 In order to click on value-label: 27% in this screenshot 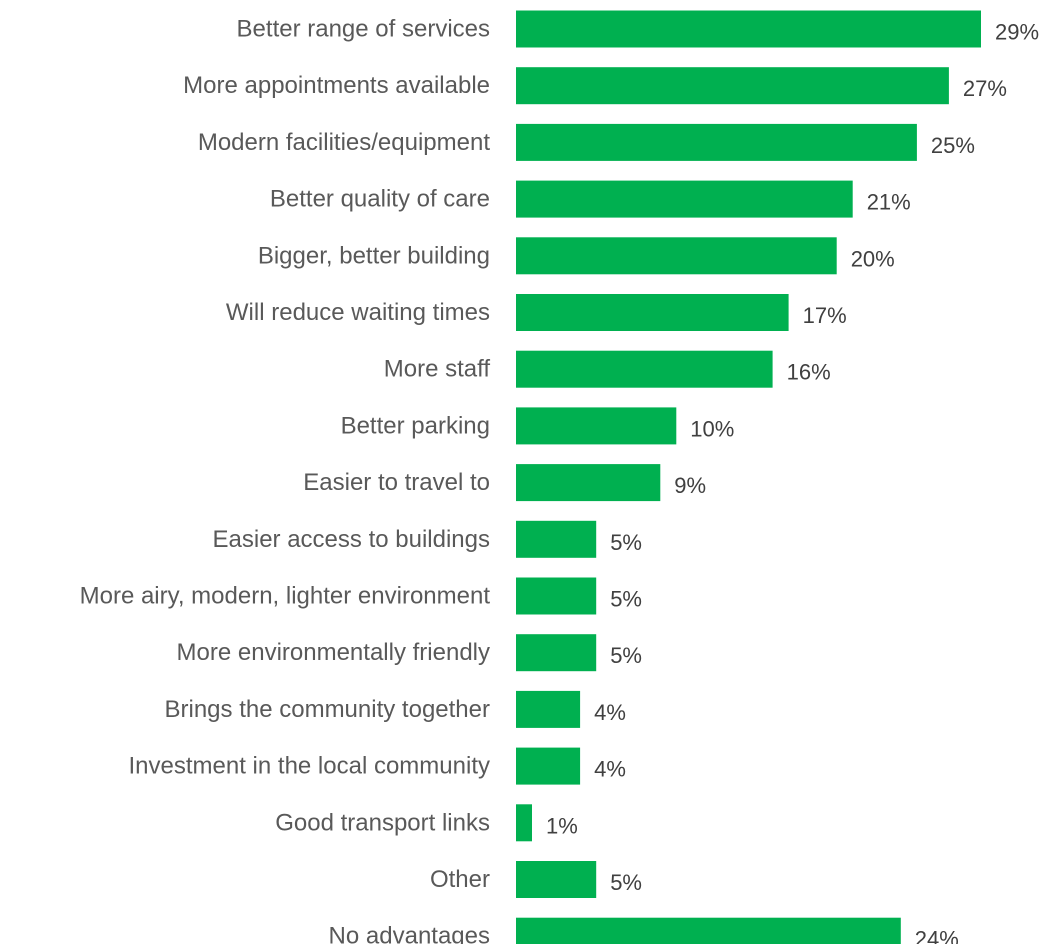, I will do `click(985, 88)`.